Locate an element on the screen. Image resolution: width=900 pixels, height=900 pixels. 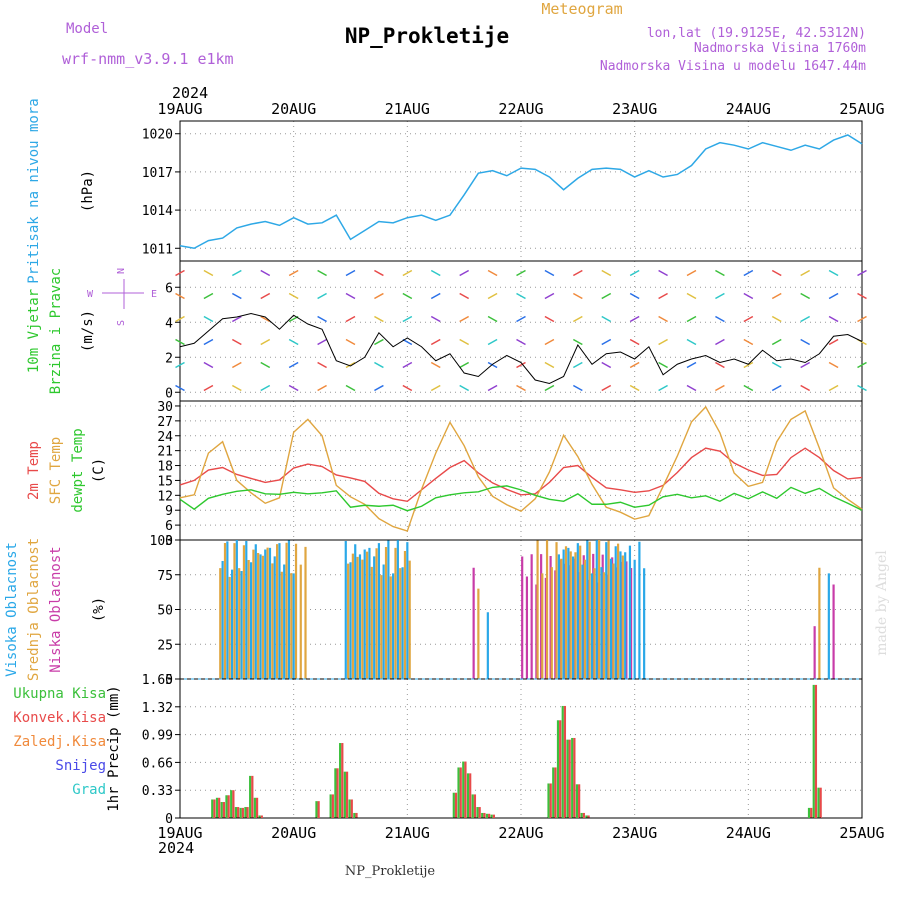
model-altitude: Nadmorska Visina u modelu 1647.44m is located at coordinates (733, 66).